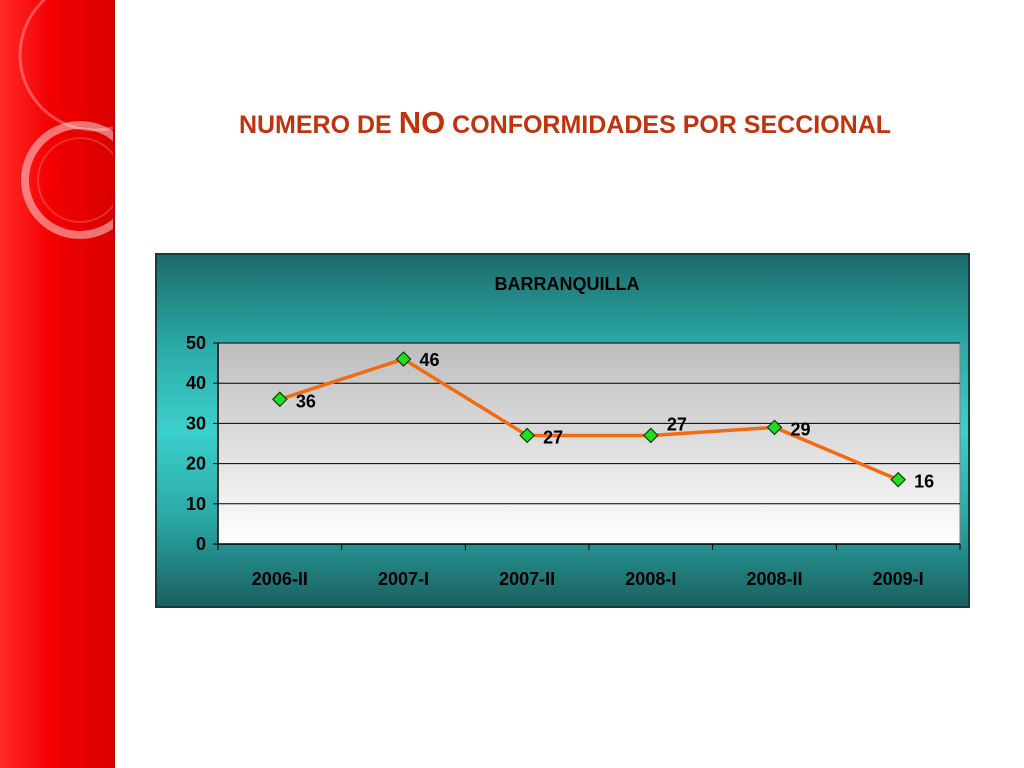  Describe the element at coordinates (196, 423) in the screenshot. I see `y-tick-label: 30` at that location.